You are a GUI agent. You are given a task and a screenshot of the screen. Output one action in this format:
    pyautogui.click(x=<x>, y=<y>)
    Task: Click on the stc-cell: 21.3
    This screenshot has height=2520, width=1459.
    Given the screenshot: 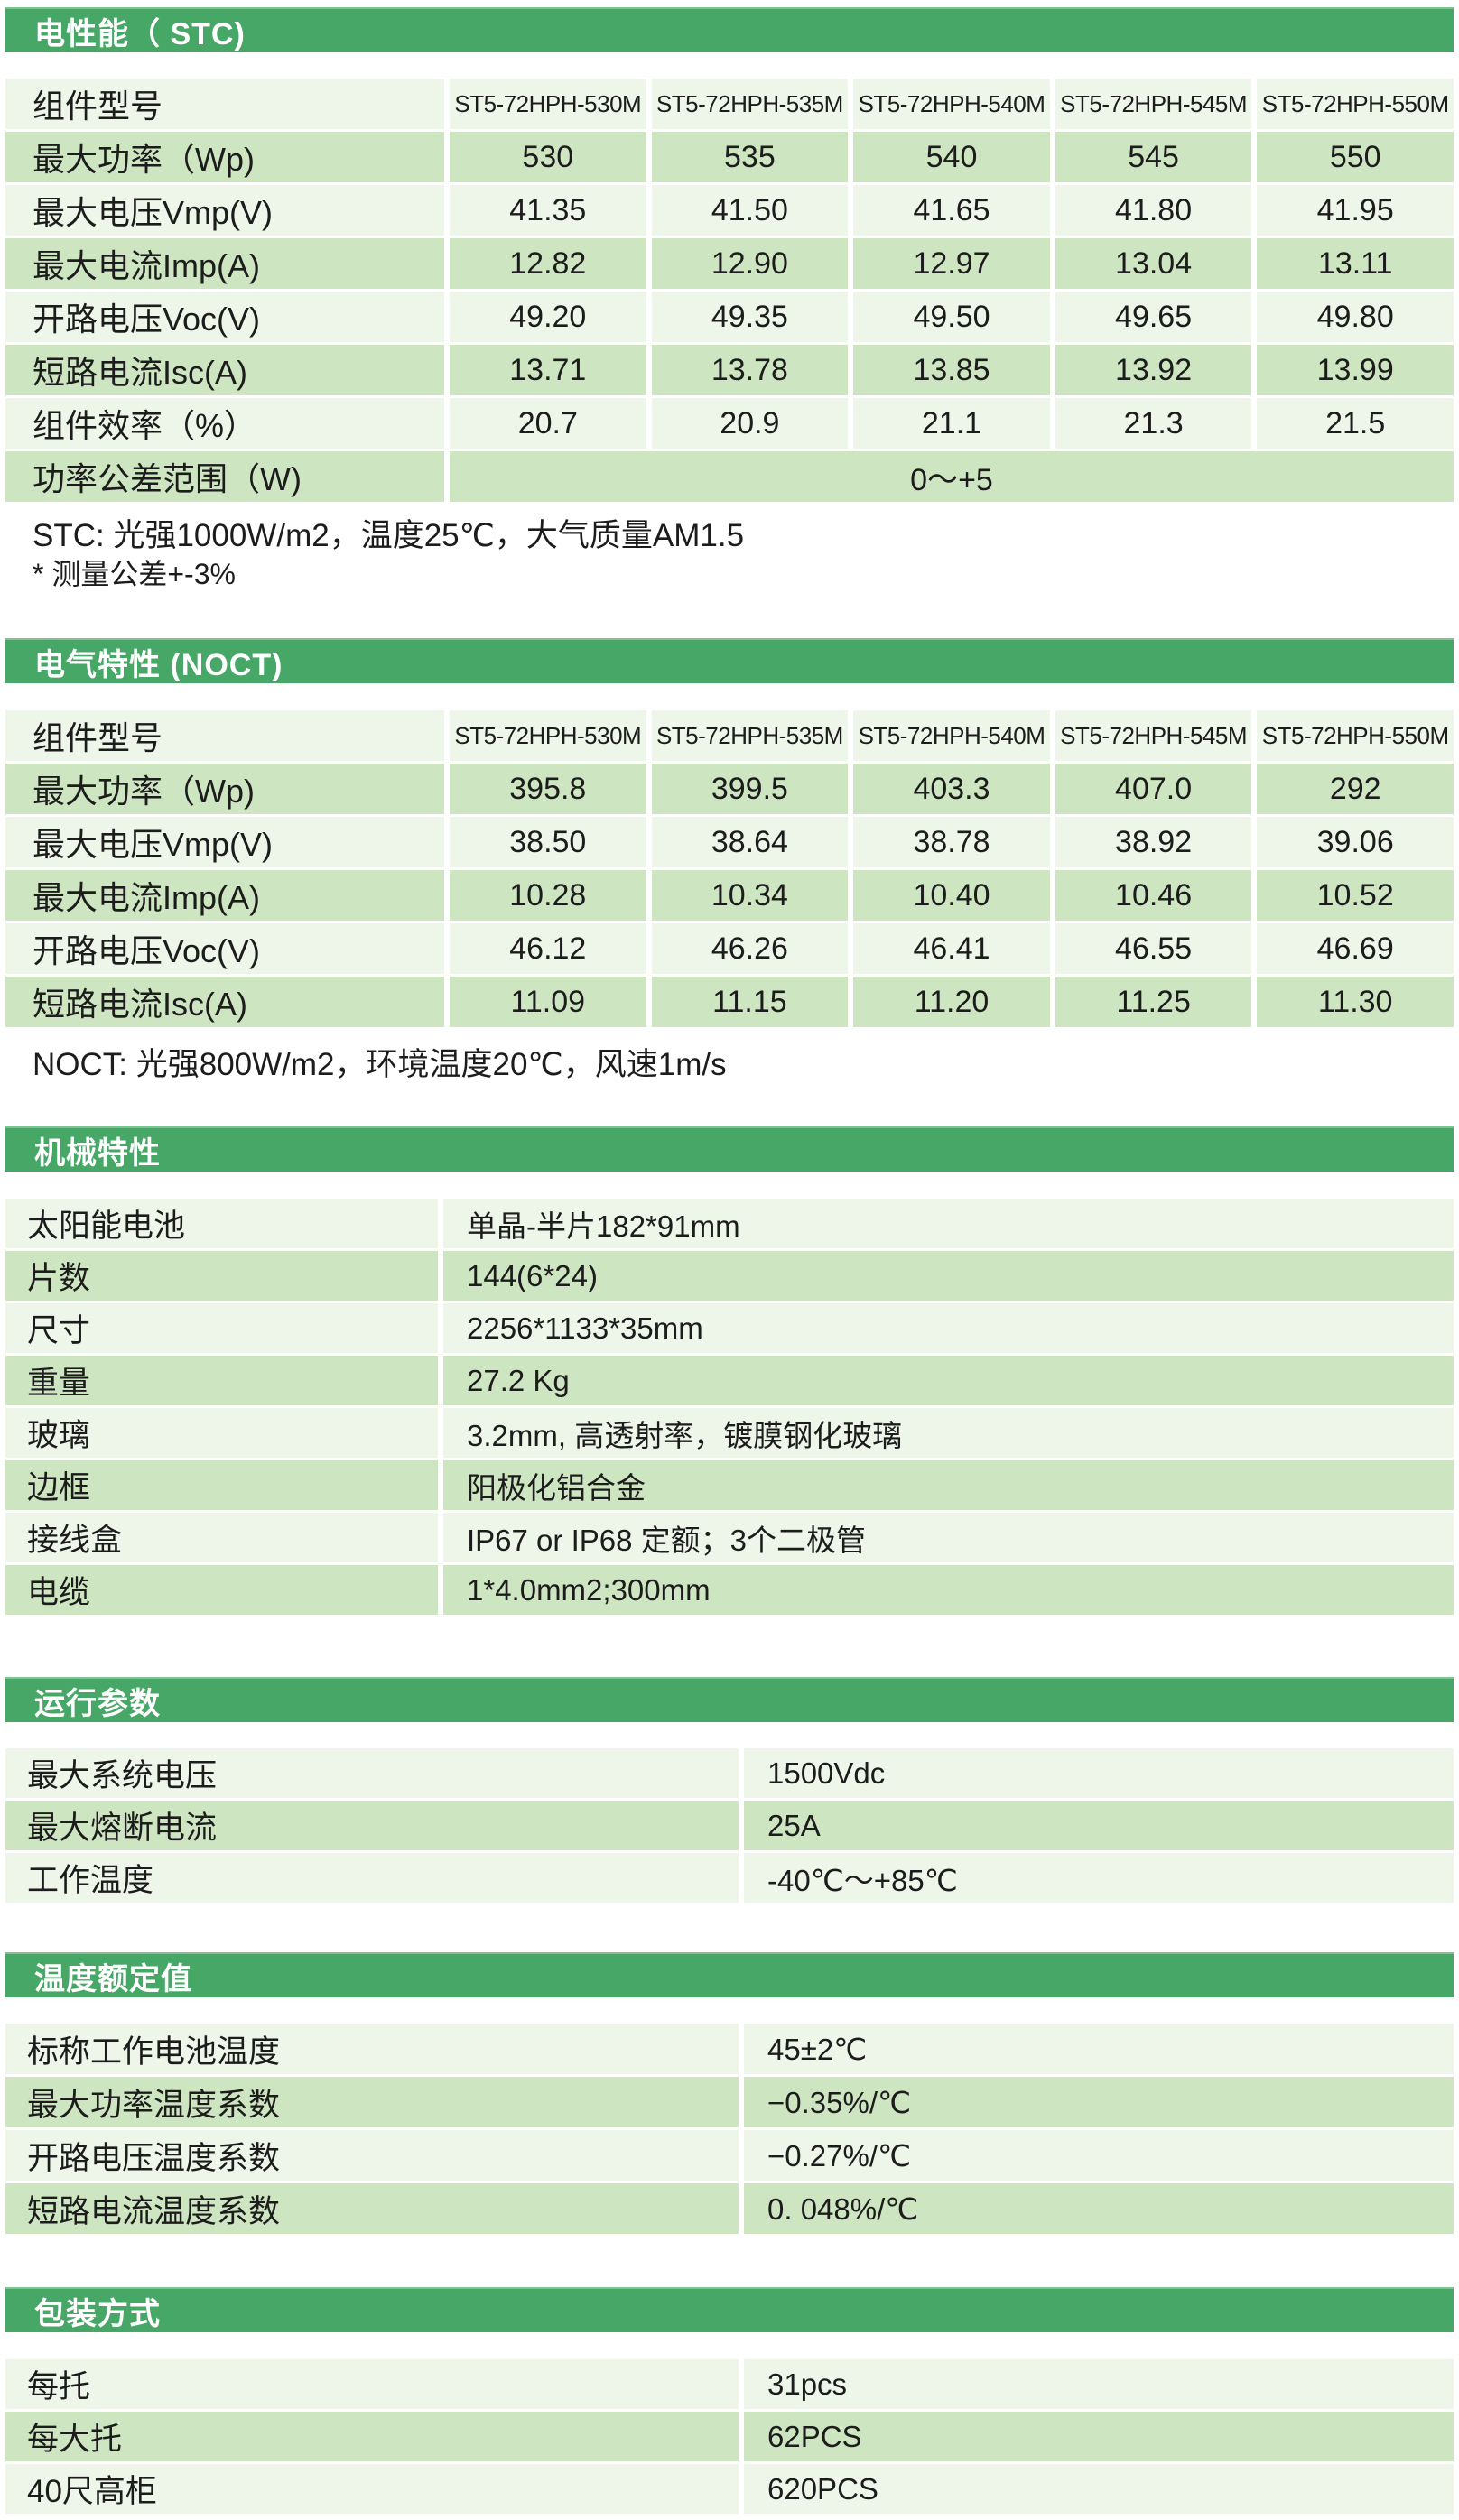 What is the action you would take?
    pyautogui.click(x=1153, y=423)
    